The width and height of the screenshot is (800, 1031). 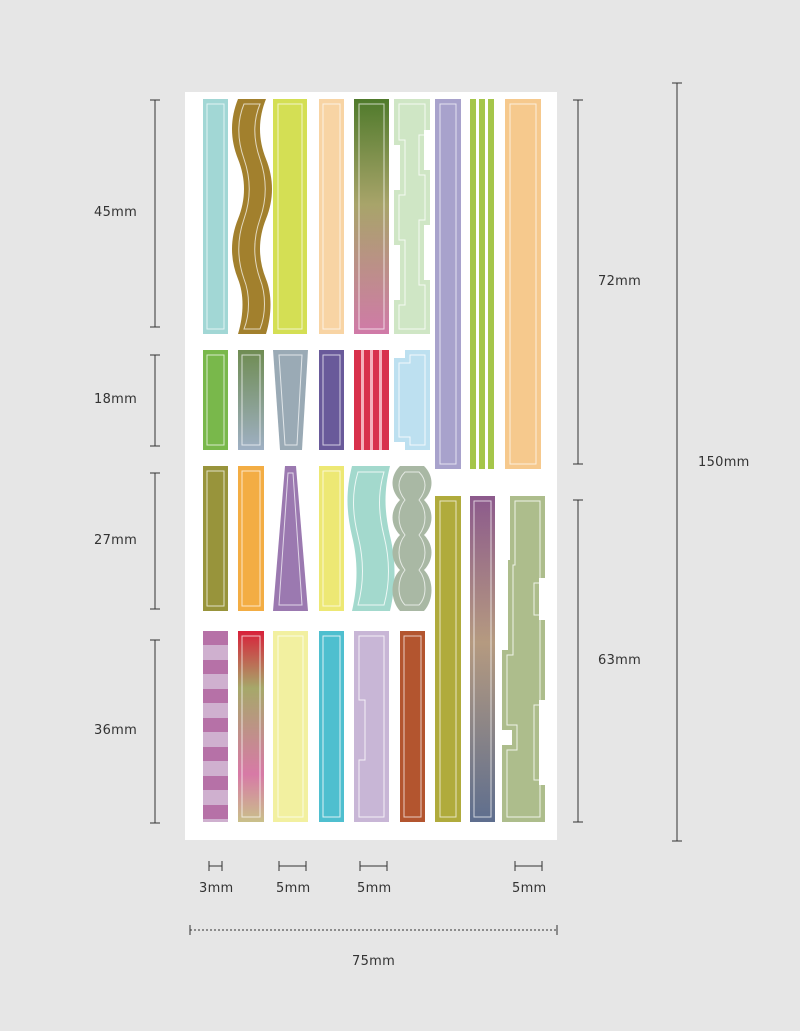 What do you see at coordinates (482, 659) in the screenshot?
I see `strip-purple-slate-gradient` at bounding box center [482, 659].